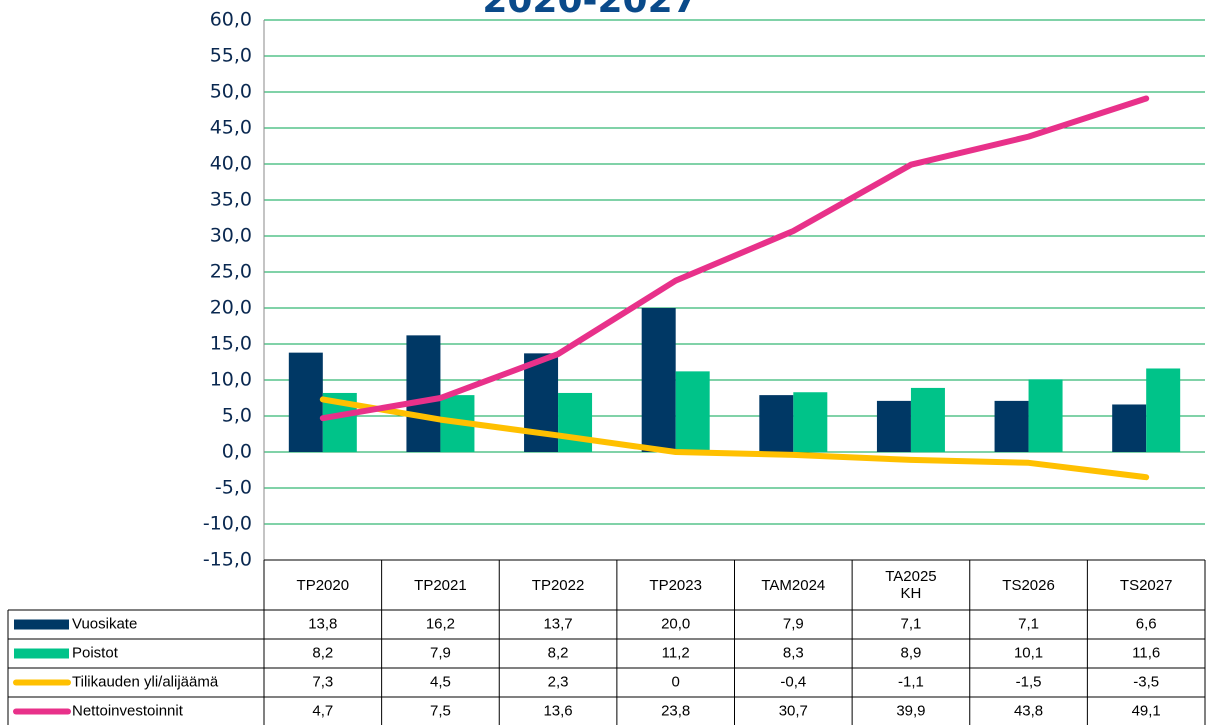 The width and height of the screenshot is (1208, 725). I want to click on data-label: 7,5, so click(440, 710).